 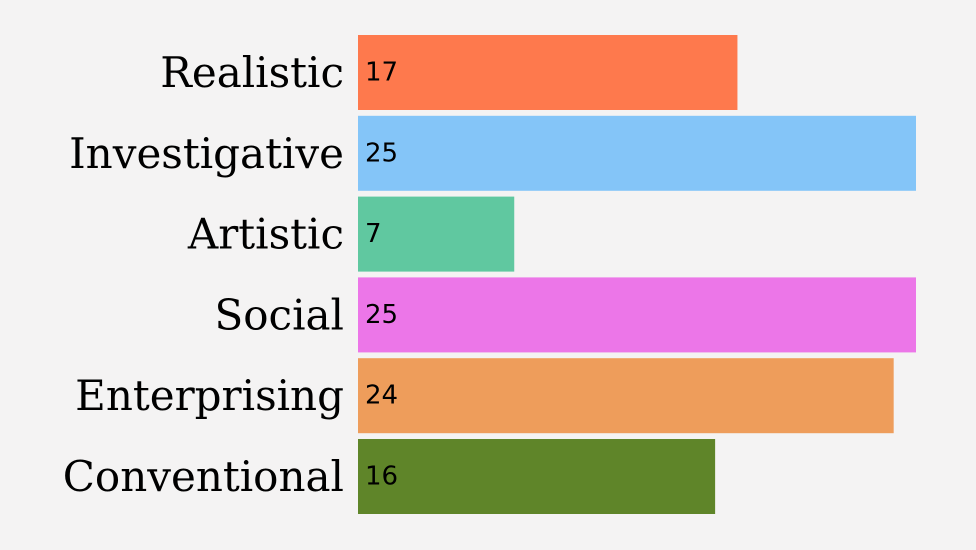 What do you see at coordinates (206, 153) in the screenshot?
I see `category-label-investigative: Investigative` at bounding box center [206, 153].